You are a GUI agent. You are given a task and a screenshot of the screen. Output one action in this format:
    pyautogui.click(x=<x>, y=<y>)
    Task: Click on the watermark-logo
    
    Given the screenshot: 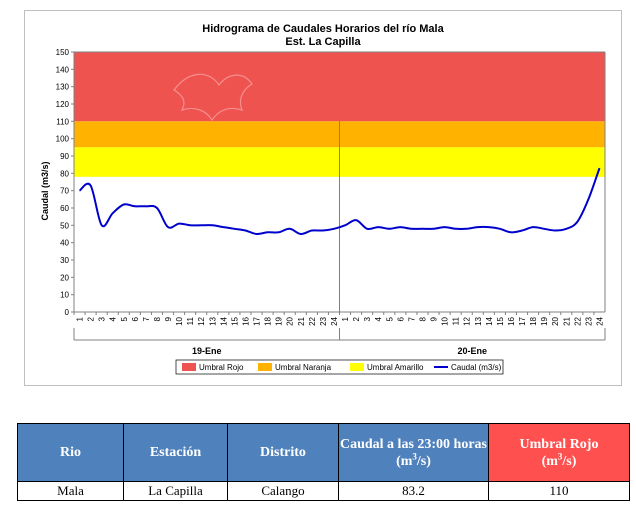 What is the action you would take?
    pyautogui.click(x=213, y=97)
    